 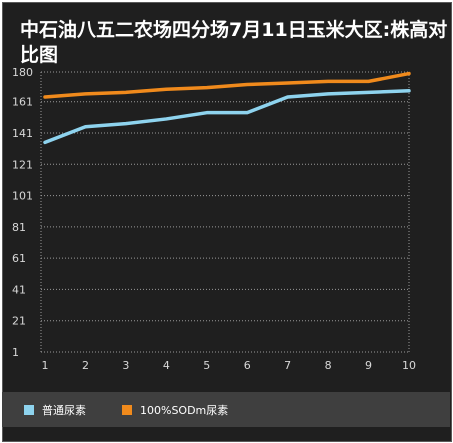 What do you see at coordinates (19, 227) in the screenshot?
I see `y-tick-label: 81` at bounding box center [19, 227].